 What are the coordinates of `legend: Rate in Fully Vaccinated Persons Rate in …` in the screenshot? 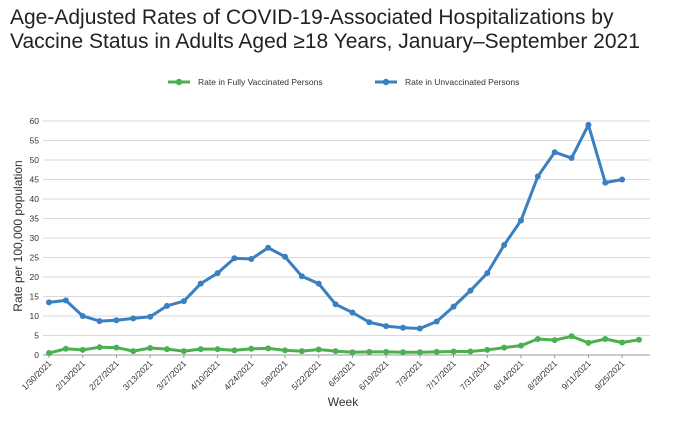 It's located at (343, 82).